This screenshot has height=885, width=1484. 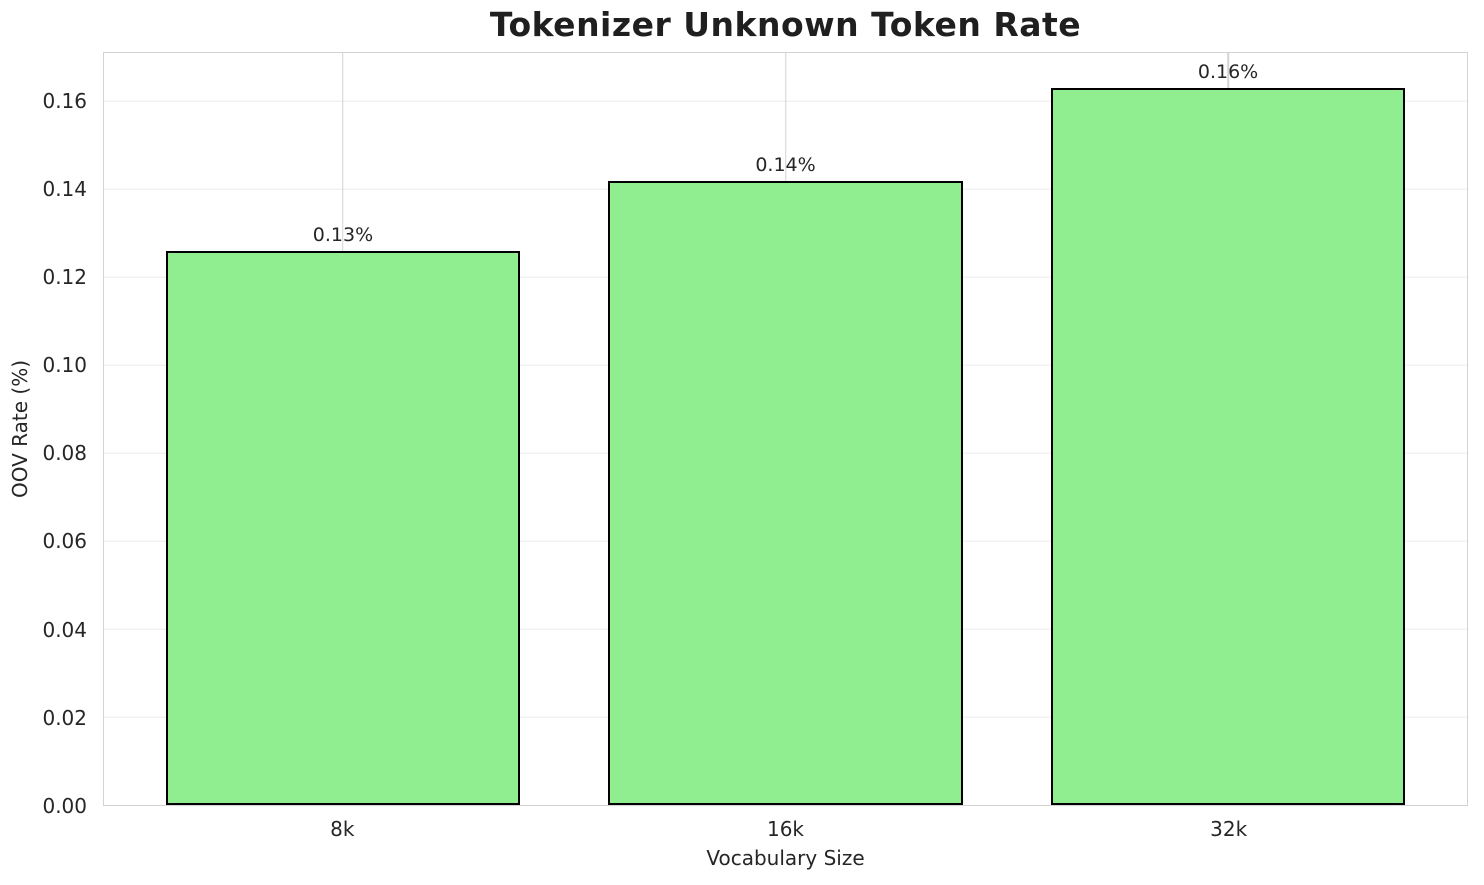 I want to click on y-tick-label: 0.04, so click(x=64, y=629).